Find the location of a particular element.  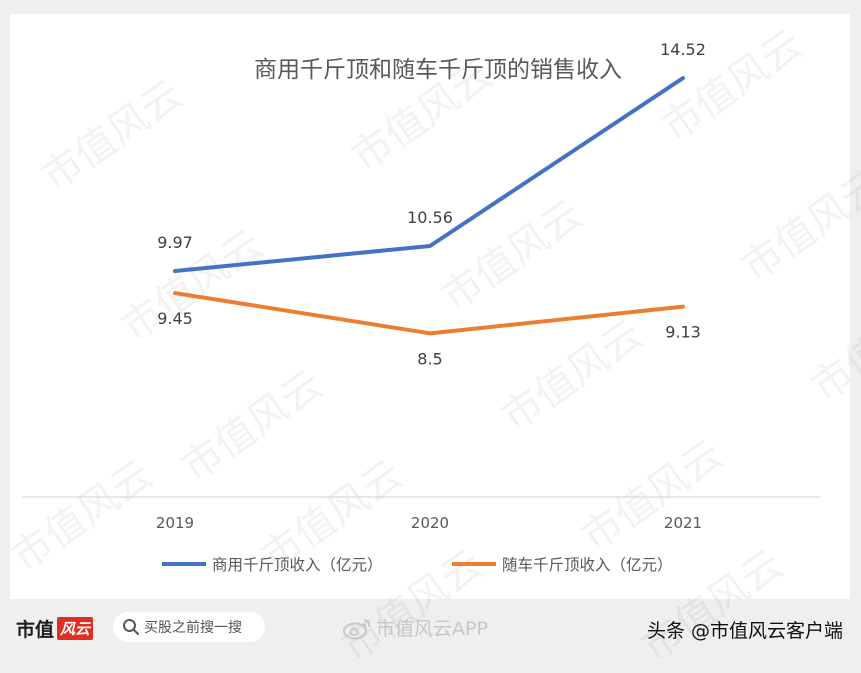

weibo-icon is located at coordinates (357, 628).